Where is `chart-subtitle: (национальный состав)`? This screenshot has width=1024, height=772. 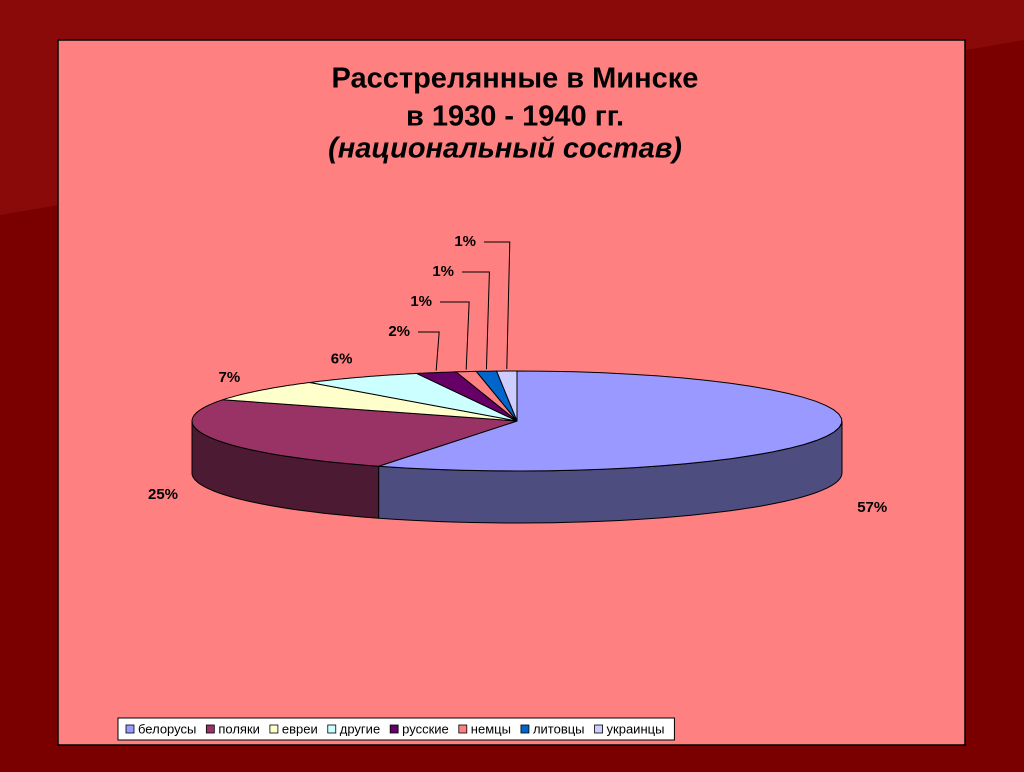 chart-subtitle: (национальный состав) is located at coordinates (505, 149).